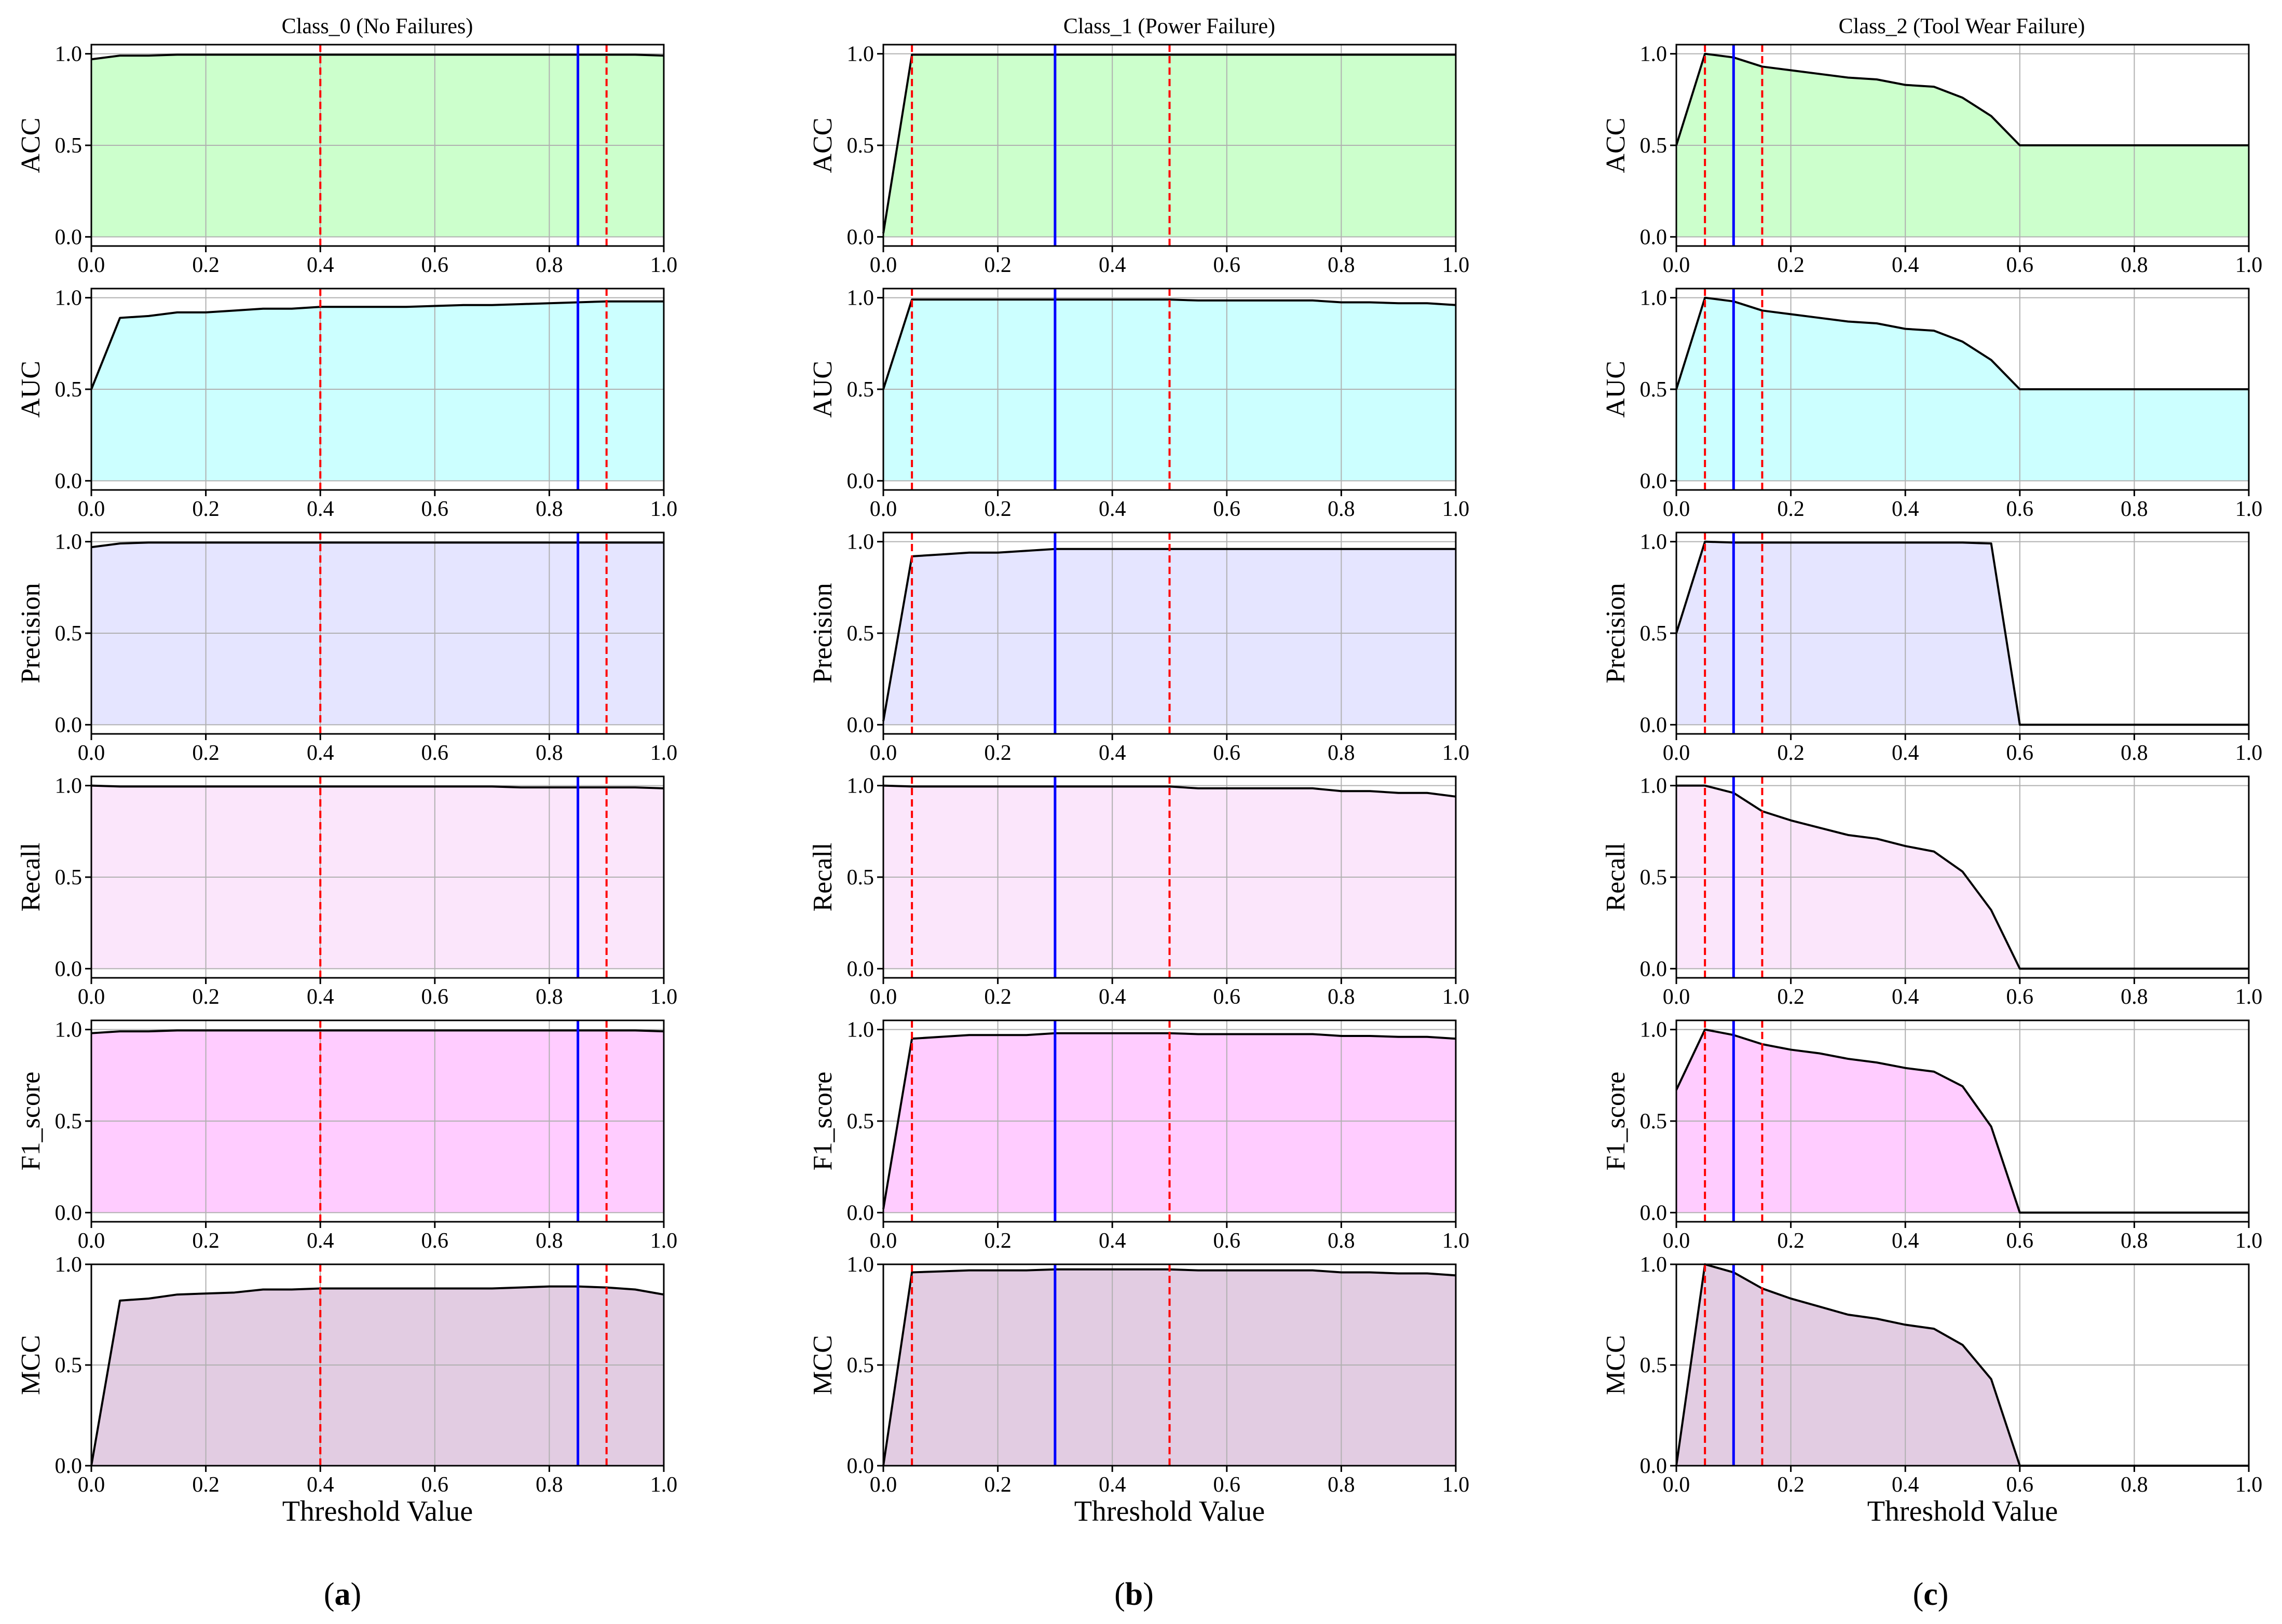  Describe the element at coordinates (823, 1365) in the screenshot. I see `y-axis-label-c1-mcc: MCC` at that location.